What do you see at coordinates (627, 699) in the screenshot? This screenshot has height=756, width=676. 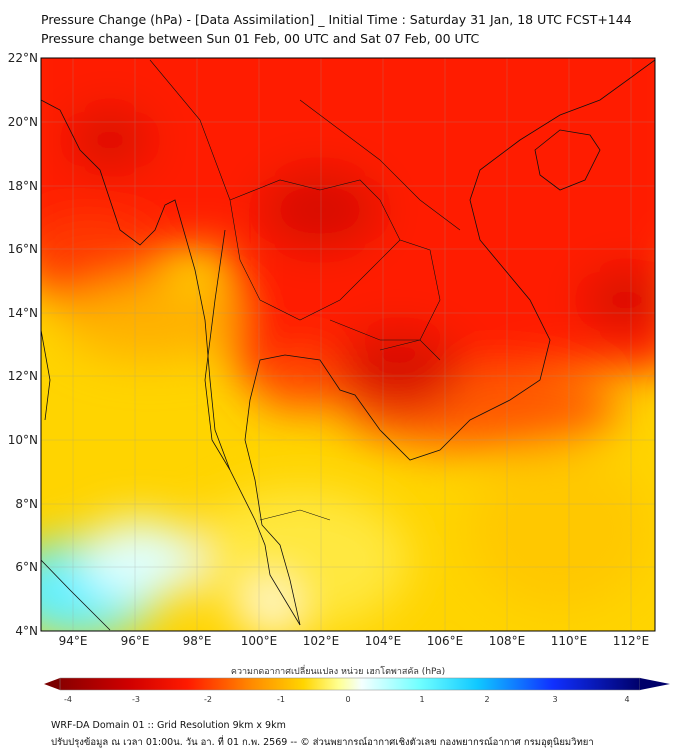 I see `colorbar-tick: 4` at bounding box center [627, 699].